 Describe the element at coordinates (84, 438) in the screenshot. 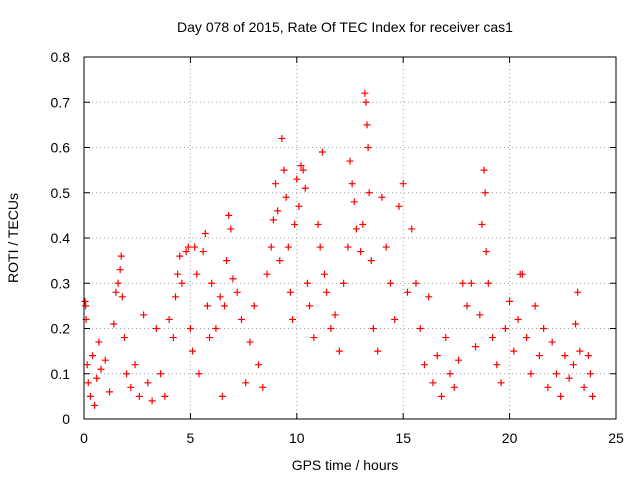

I see `x-tick-label: 0` at that location.